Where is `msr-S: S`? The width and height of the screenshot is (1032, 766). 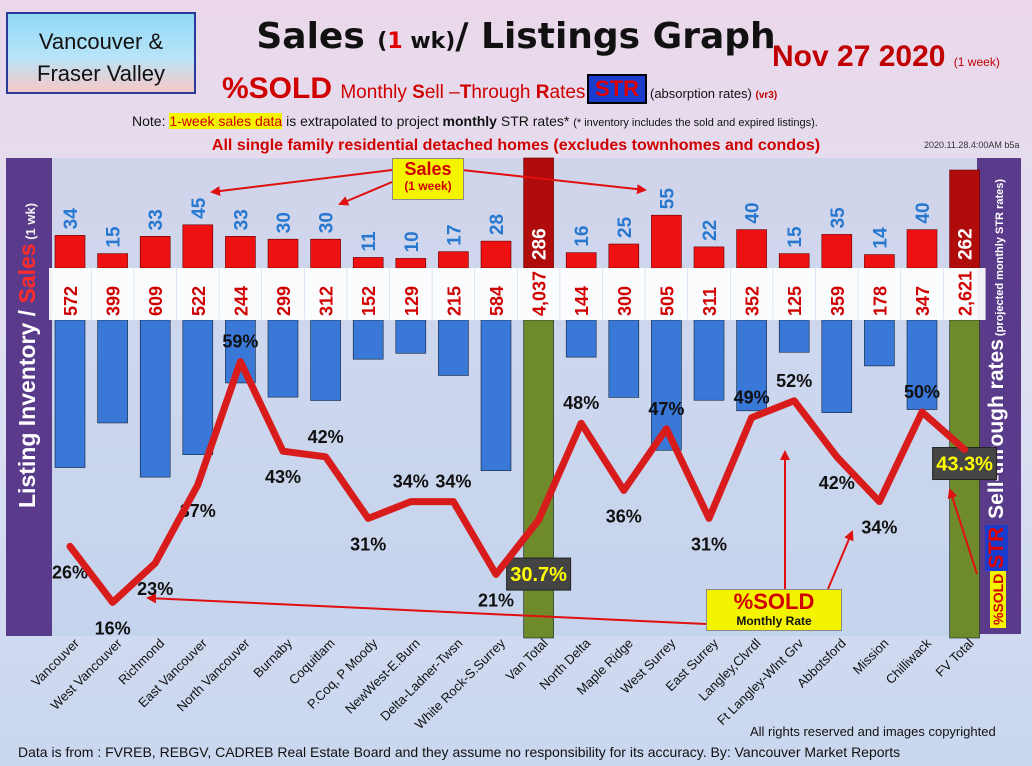
msr-S: S is located at coordinates (418, 92).